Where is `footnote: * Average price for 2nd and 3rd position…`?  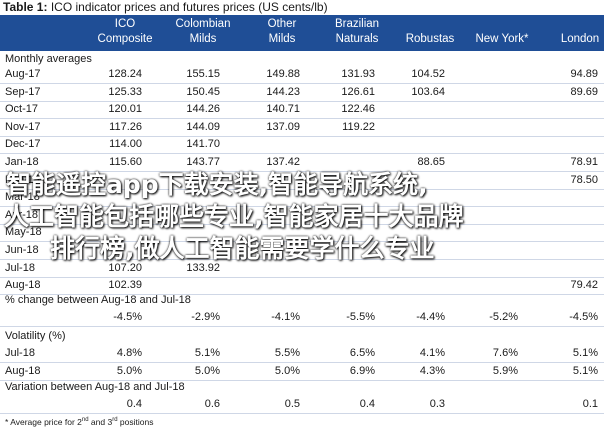
footnote: * Average price for 2nd and 3rd position… is located at coordinates (79, 421).